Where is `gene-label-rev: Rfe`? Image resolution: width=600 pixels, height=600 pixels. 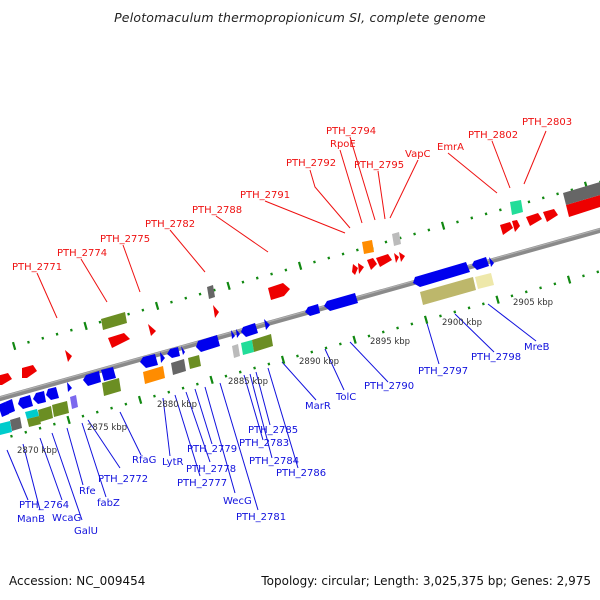 gene-label-rev: Rfe is located at coordinates (87, 491).